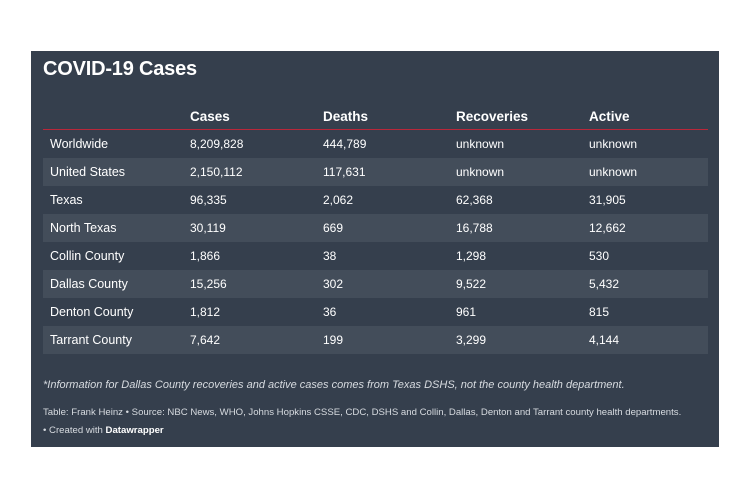 This screenshot has height=500, width=750. I want to click on credit-line: • Created with Datawrapper, so click(103, 430).